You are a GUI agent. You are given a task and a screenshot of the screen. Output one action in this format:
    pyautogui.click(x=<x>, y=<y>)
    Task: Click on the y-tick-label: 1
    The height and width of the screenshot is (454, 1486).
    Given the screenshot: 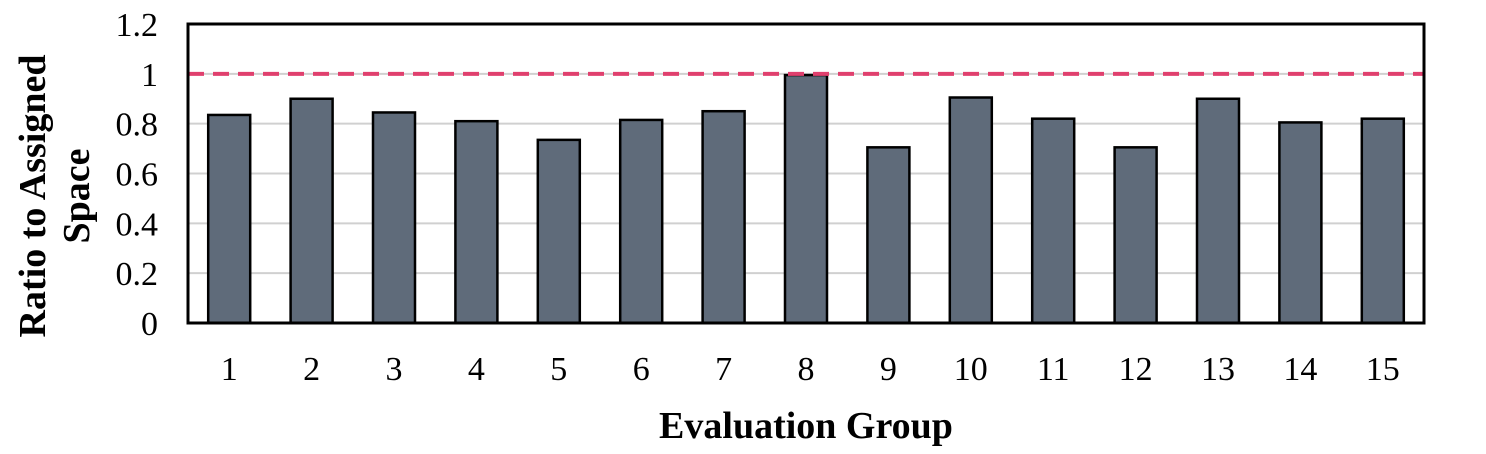 What is the action you would take?
    pyautogui.click(x=149, y=75)
    